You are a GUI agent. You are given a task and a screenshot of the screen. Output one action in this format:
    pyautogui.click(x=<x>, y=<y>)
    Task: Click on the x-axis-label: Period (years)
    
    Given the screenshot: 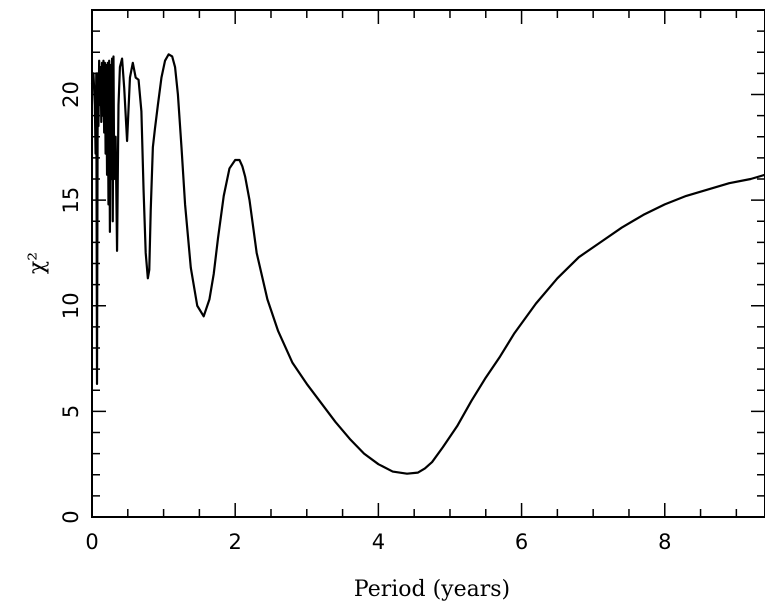 What is the action you would take?
    pyautogui.click(x=432, y=589)
    